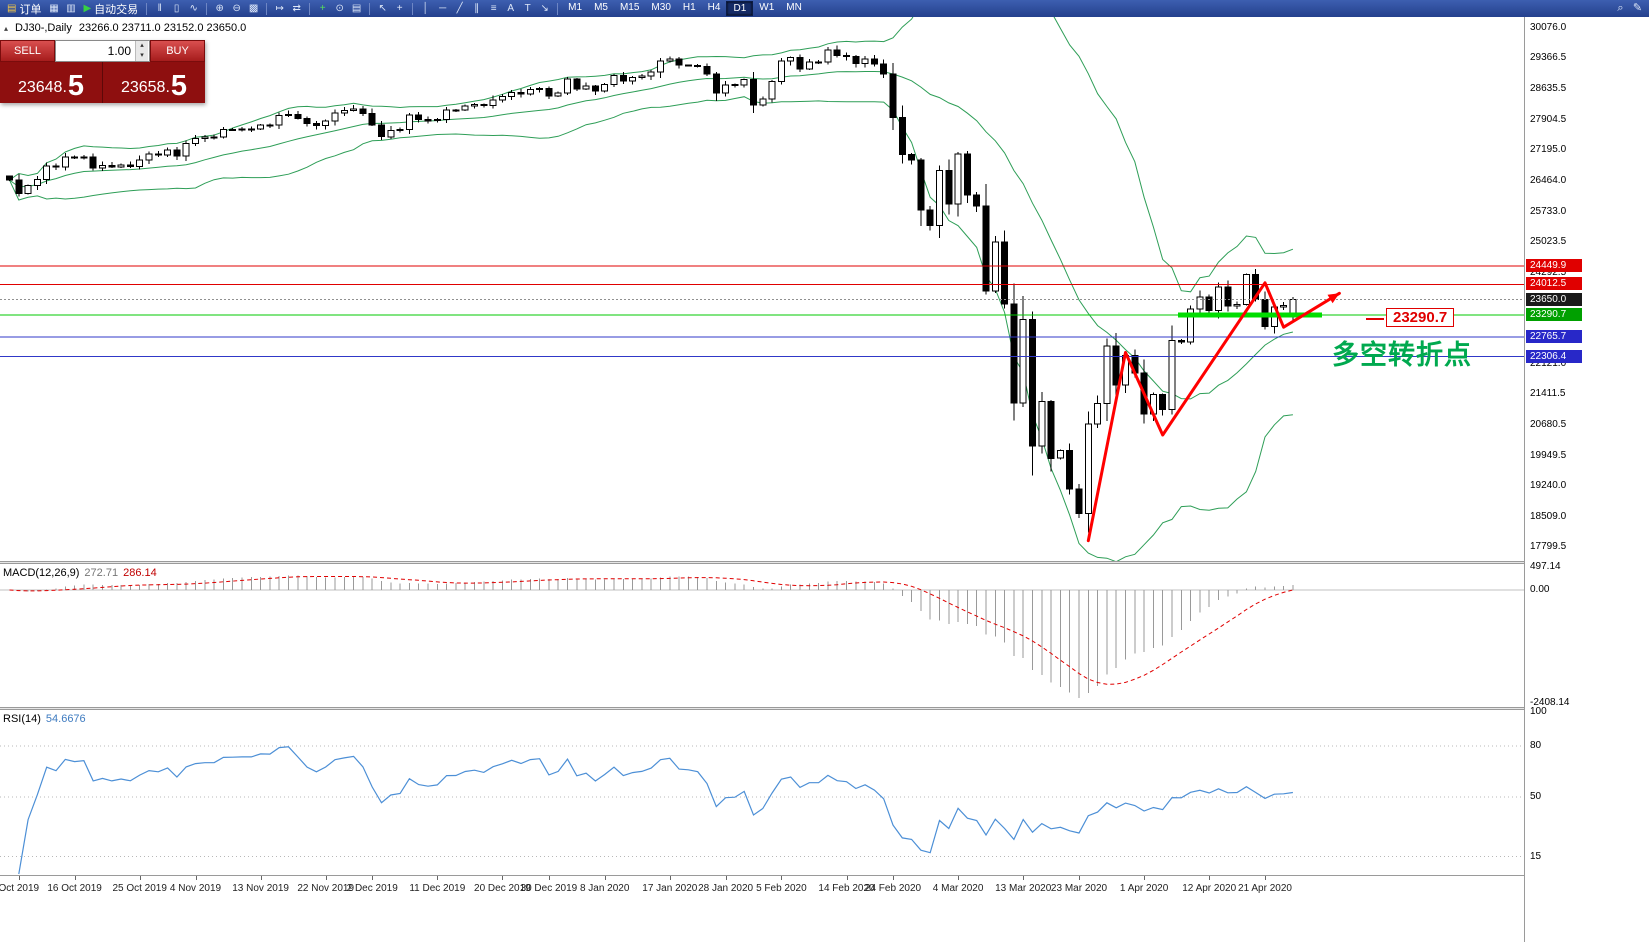  I want to click on price-tag: 24012.5, so click(1554, 284).